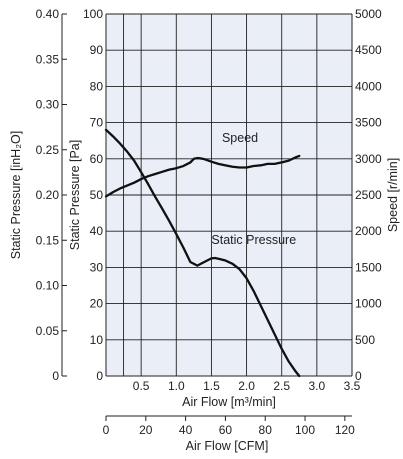 This screenshot has width=403, height=459. Describe the element at coordinates (93, 14) in the screenshot. I see `pa-tick-label: 100` at that location.